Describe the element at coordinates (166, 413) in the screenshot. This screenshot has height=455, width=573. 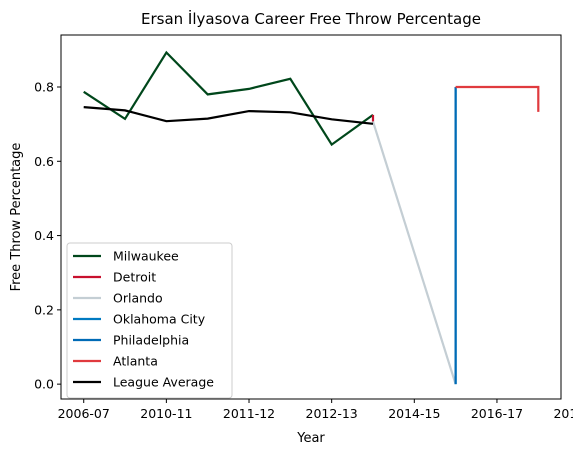
I see `x-tick-label: 2010-11` at that location.